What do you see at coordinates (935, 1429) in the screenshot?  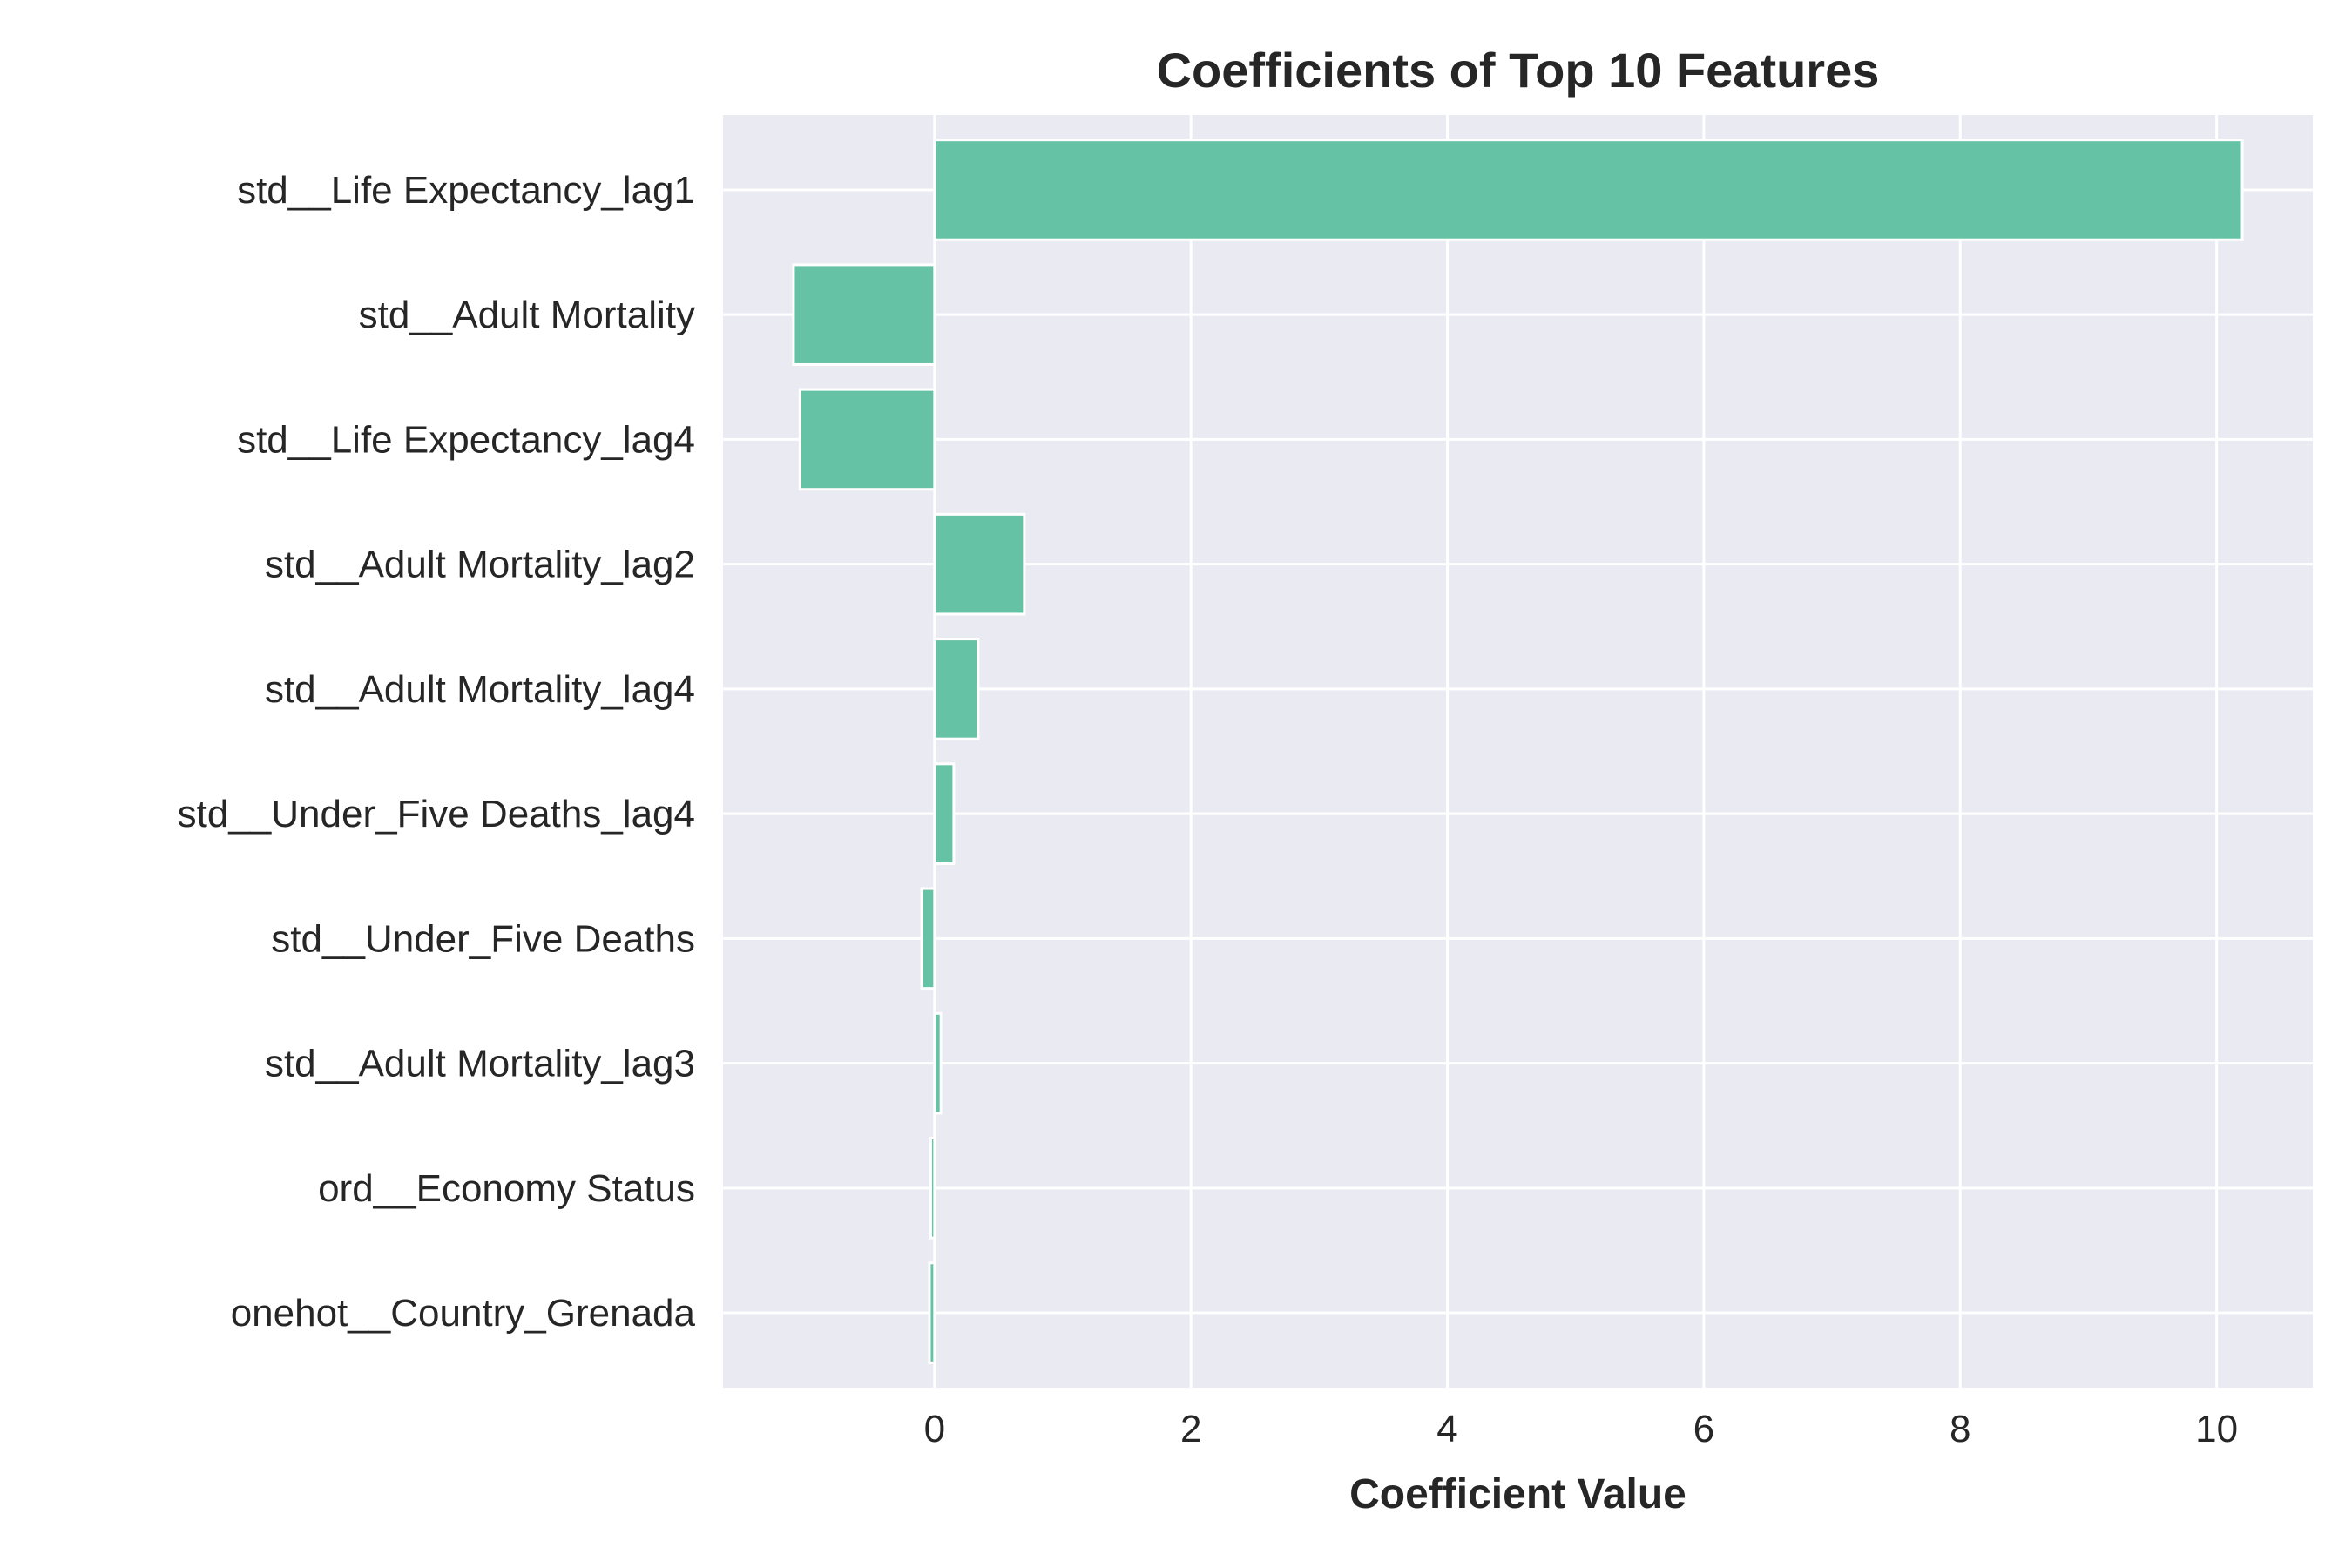 I see `x-tick-label: 0` at bounding box center [935, 1429].